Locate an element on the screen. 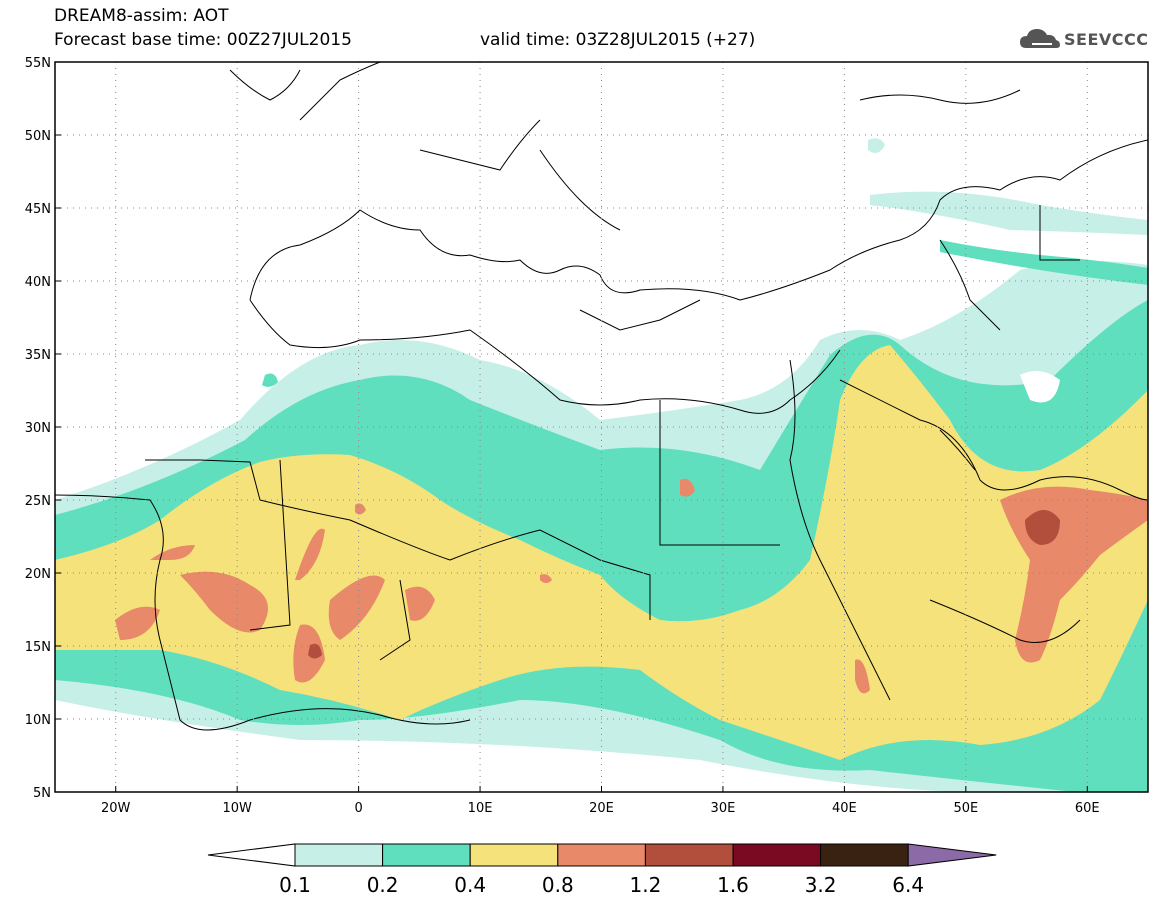 The width and height of the screenshot is (1165, 905). colorbar-level-label: 0.1 is located at coordinates (295, 885).